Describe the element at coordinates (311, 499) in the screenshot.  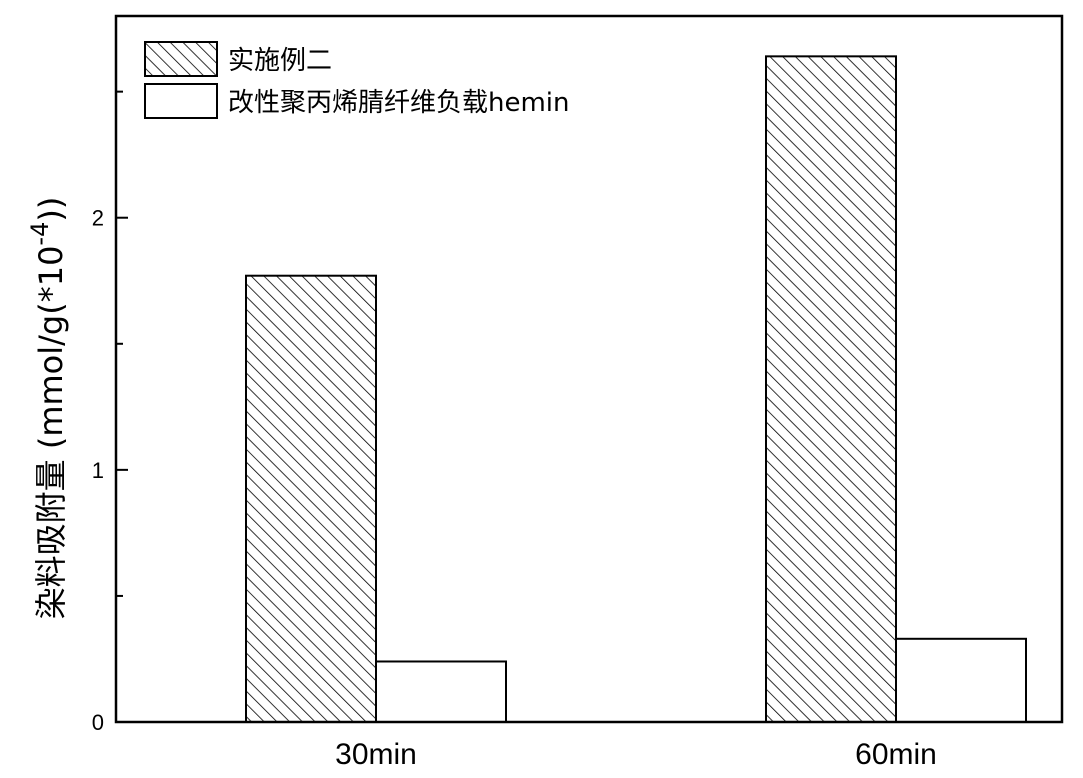
I see `bar-series-1-30min` at that location.